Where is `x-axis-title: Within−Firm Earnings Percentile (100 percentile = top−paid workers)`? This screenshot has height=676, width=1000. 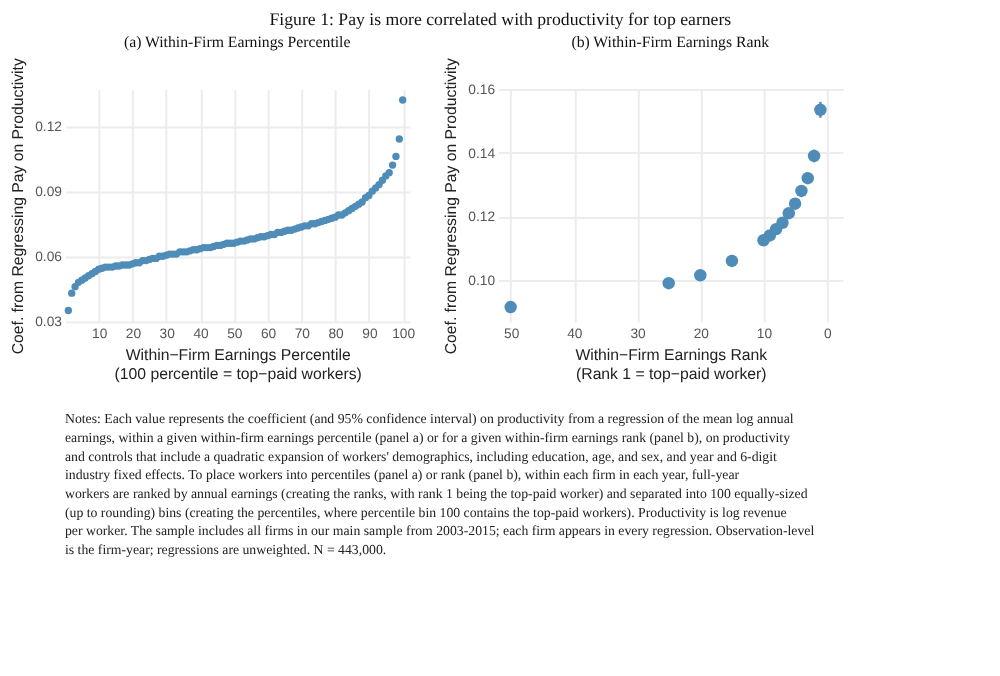 x-axis-title: Within−Firm Earnings Percentile (100 percentile = top−paid workers) is located at coordinates (238, 364).